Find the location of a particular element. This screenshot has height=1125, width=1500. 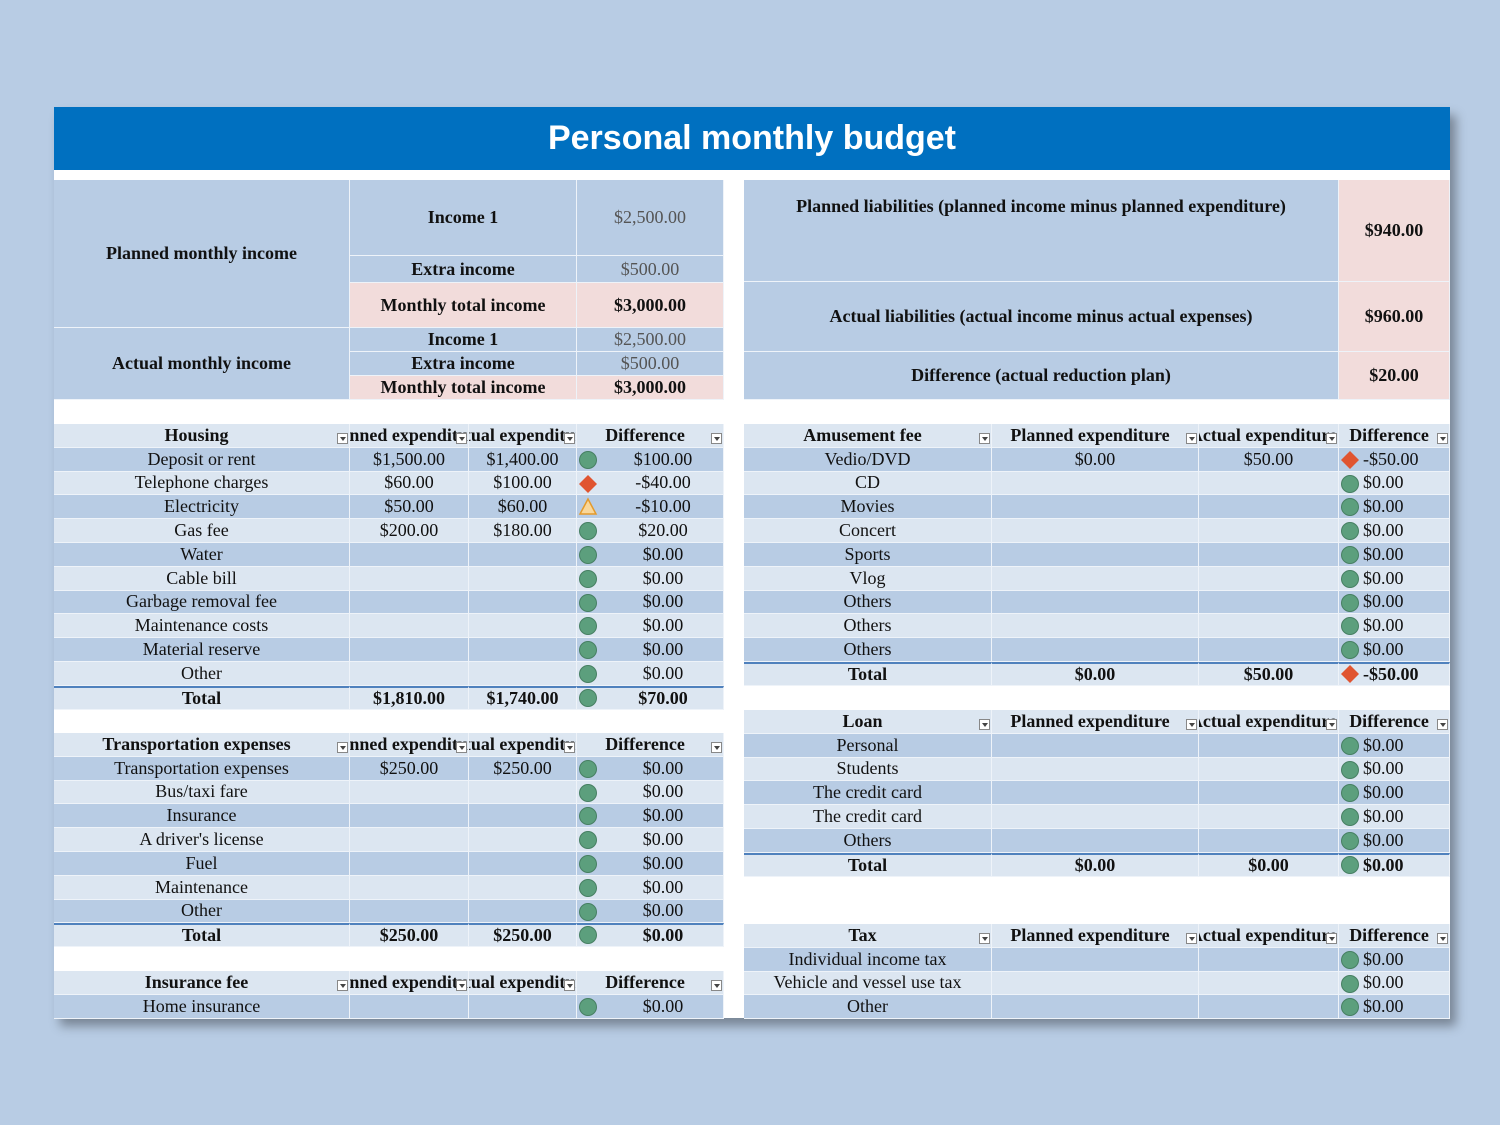

cell-text: Maintenance costs is located at coordinates (201, 625).